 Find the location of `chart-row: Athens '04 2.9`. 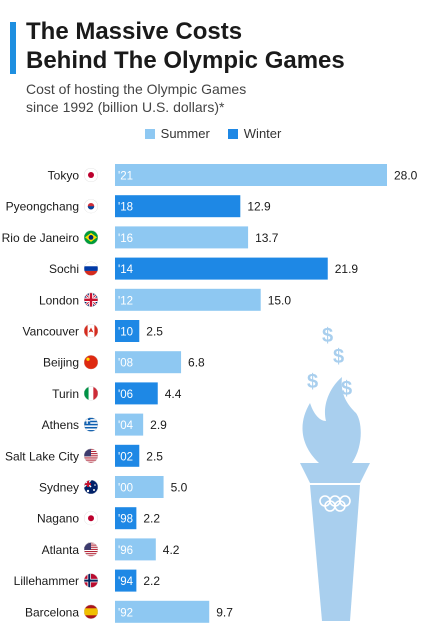

chart-row: Athens '04 2.9 is located at coordinates (104, 424).